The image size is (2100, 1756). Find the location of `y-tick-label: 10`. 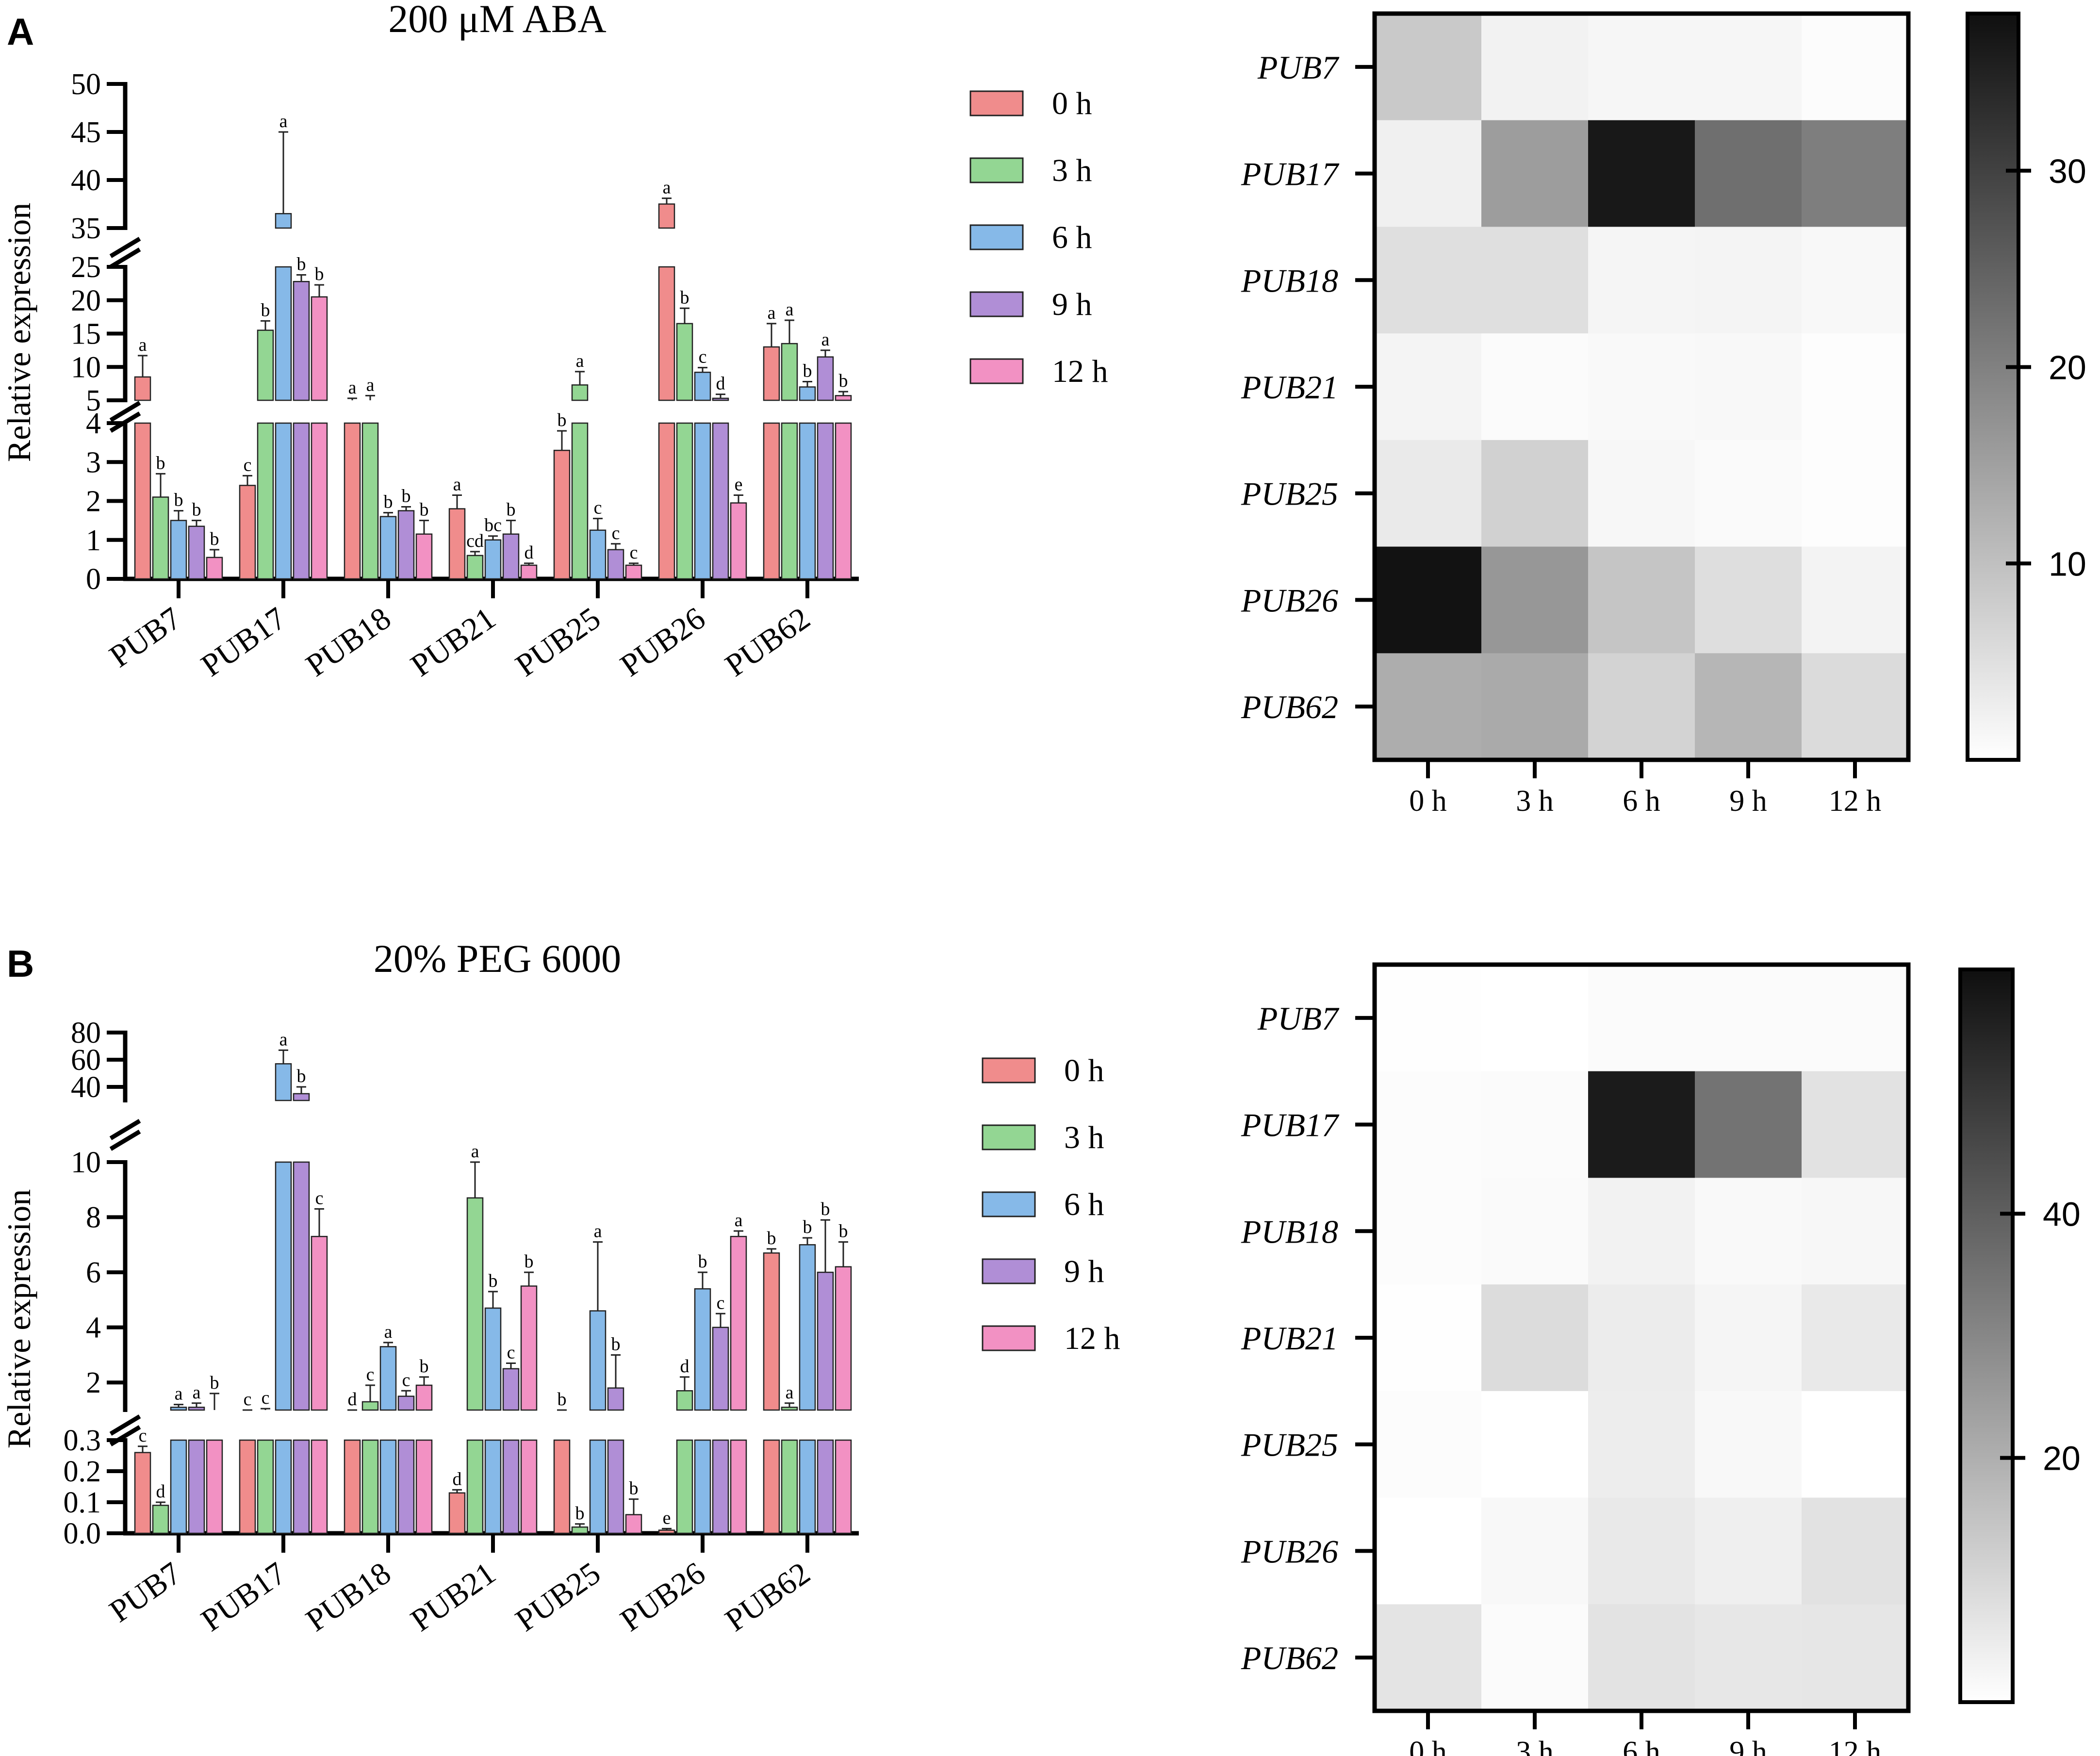

y-tick-label: 10 is located at coordinates (86, 1162).